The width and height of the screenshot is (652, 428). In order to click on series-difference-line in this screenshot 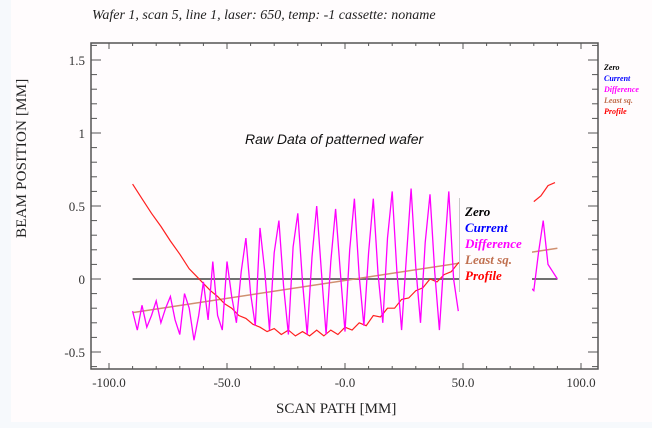, I will do `click(543, 256)`.